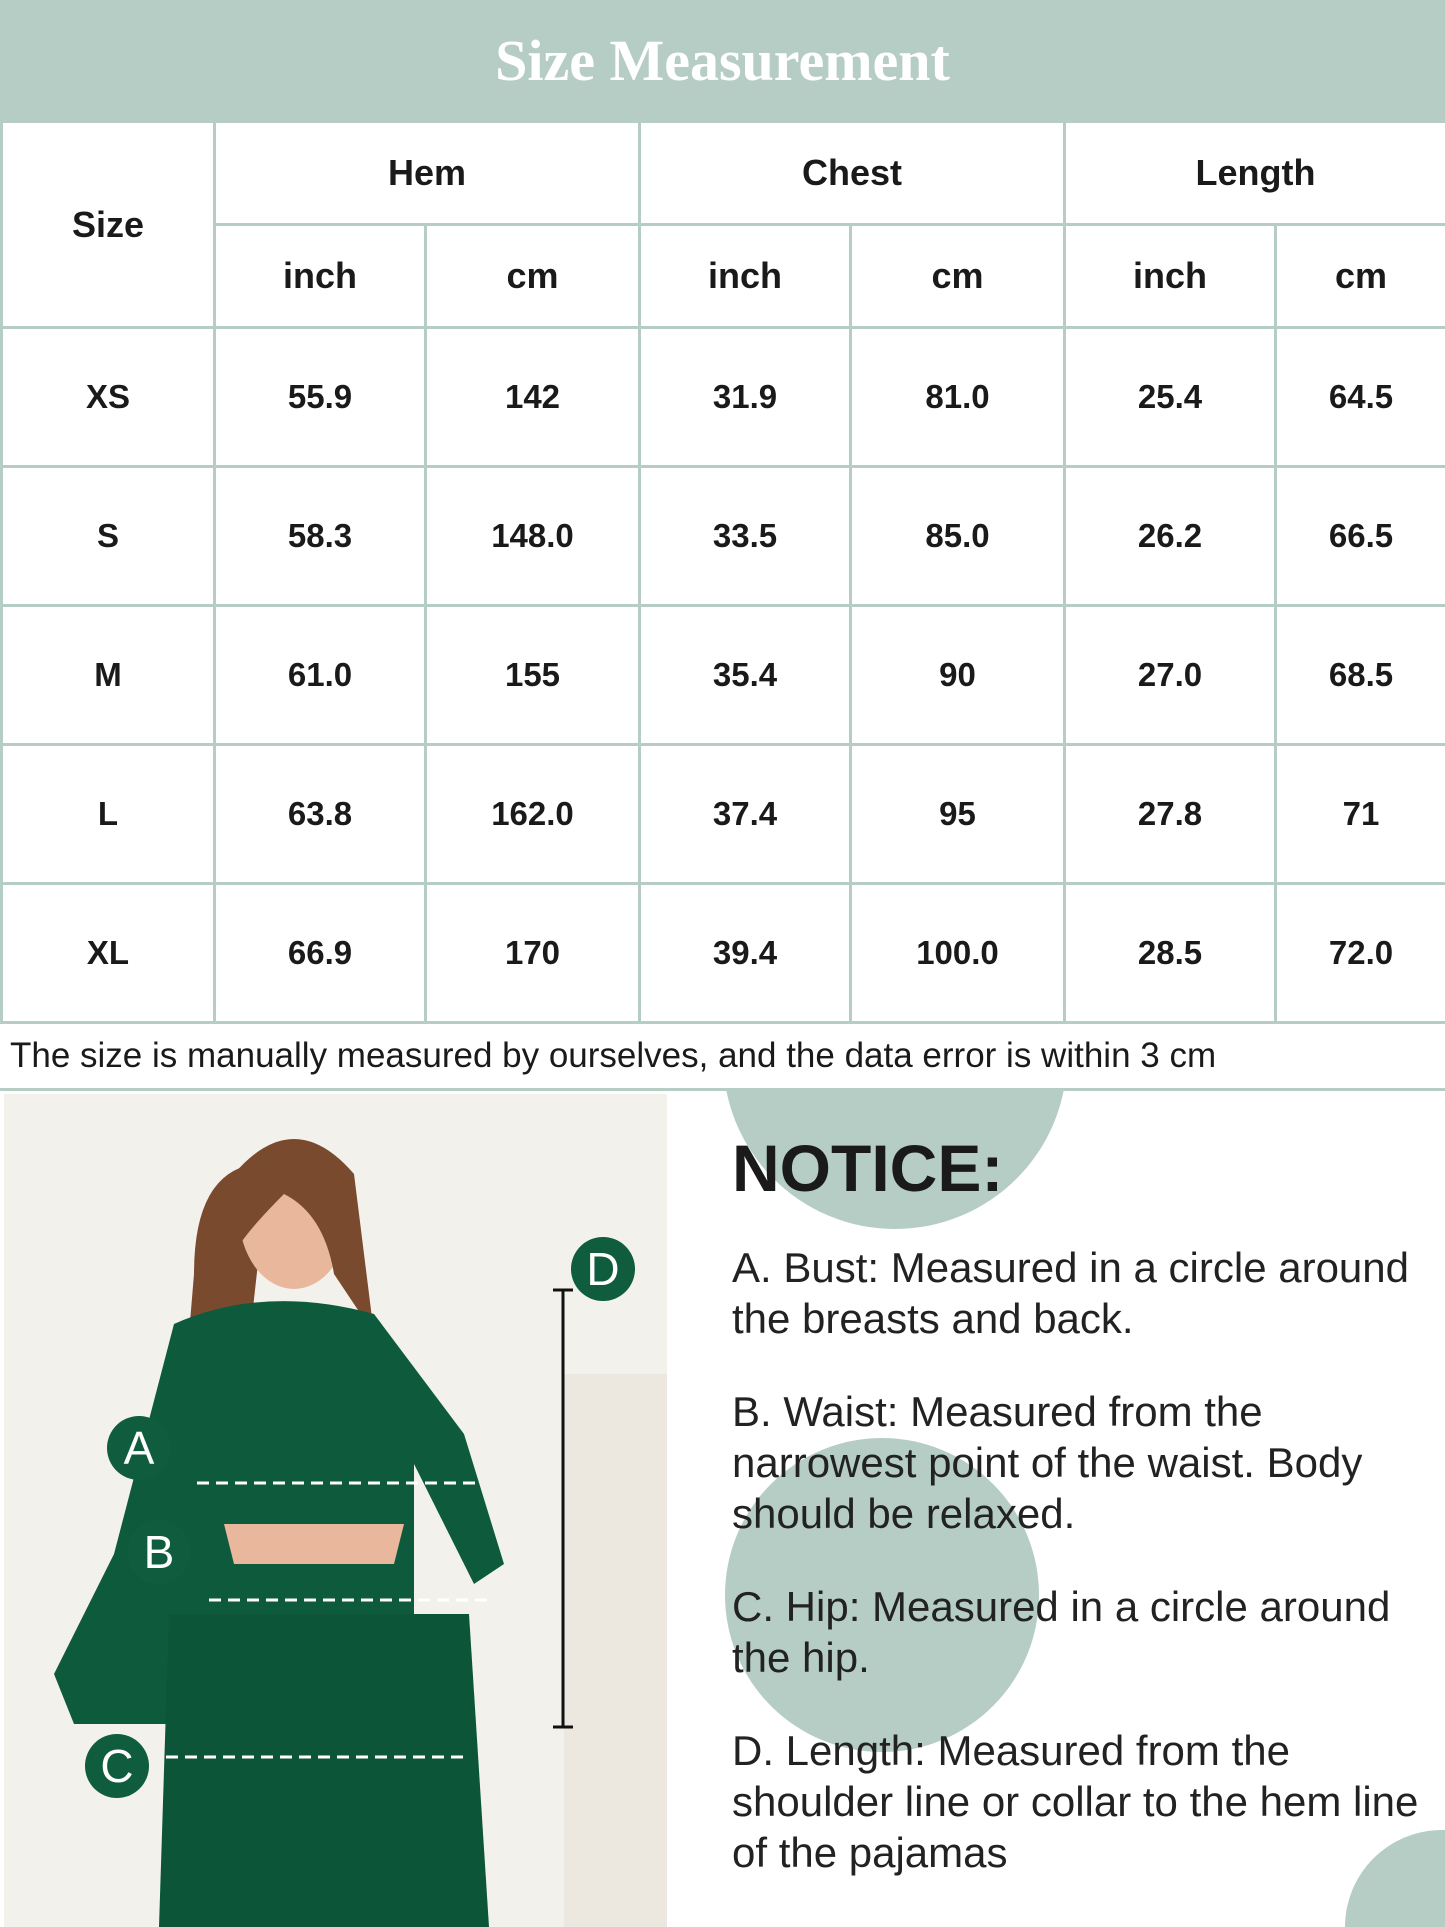 The height and width of the screenshot is (1927, 1445). What do you see at coordinates (745, 675) in the screenshot?
I see `value-cell: 35.4` at bounding box center [745, 675].